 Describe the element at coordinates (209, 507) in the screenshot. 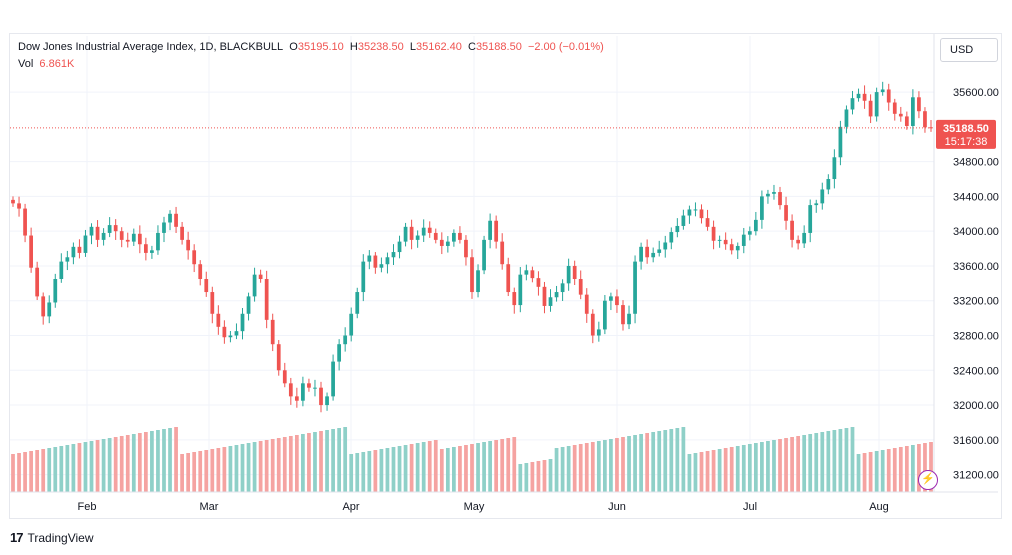

I see `time-tick-label: Mar` at that location.